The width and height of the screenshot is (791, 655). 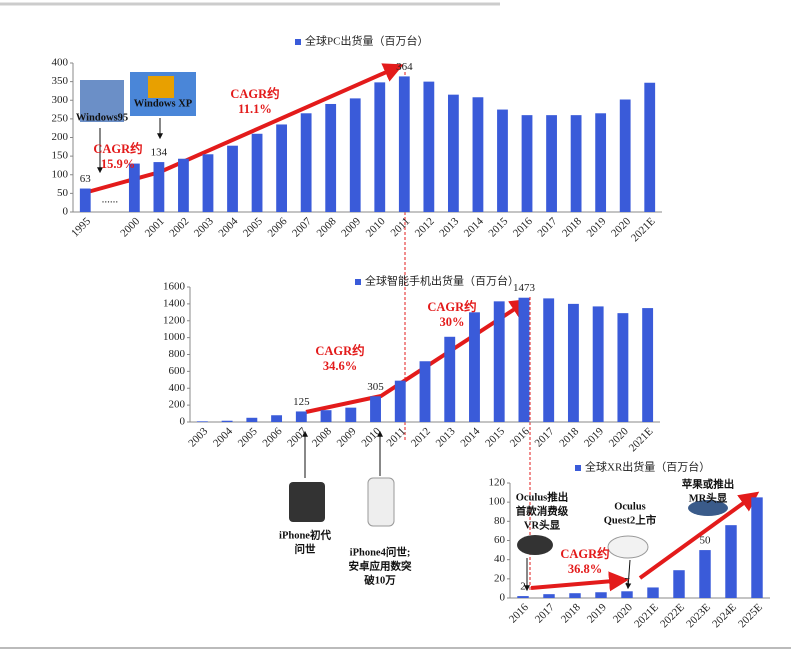 What do you see at coordinates (628, 547) in the screenshot?
I see `quest2-image` at bounding box center [628, 547].